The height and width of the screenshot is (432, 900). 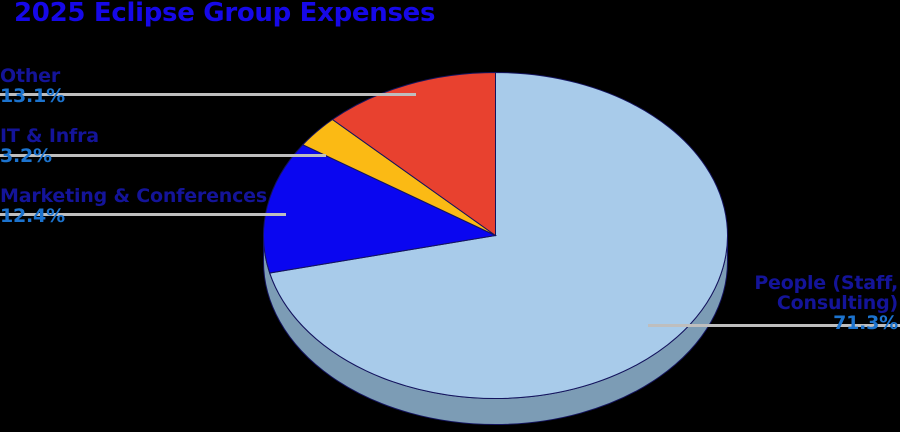 I want to click on pie-label-marketing-percent: 12.4%, so click(x=32, y=216).